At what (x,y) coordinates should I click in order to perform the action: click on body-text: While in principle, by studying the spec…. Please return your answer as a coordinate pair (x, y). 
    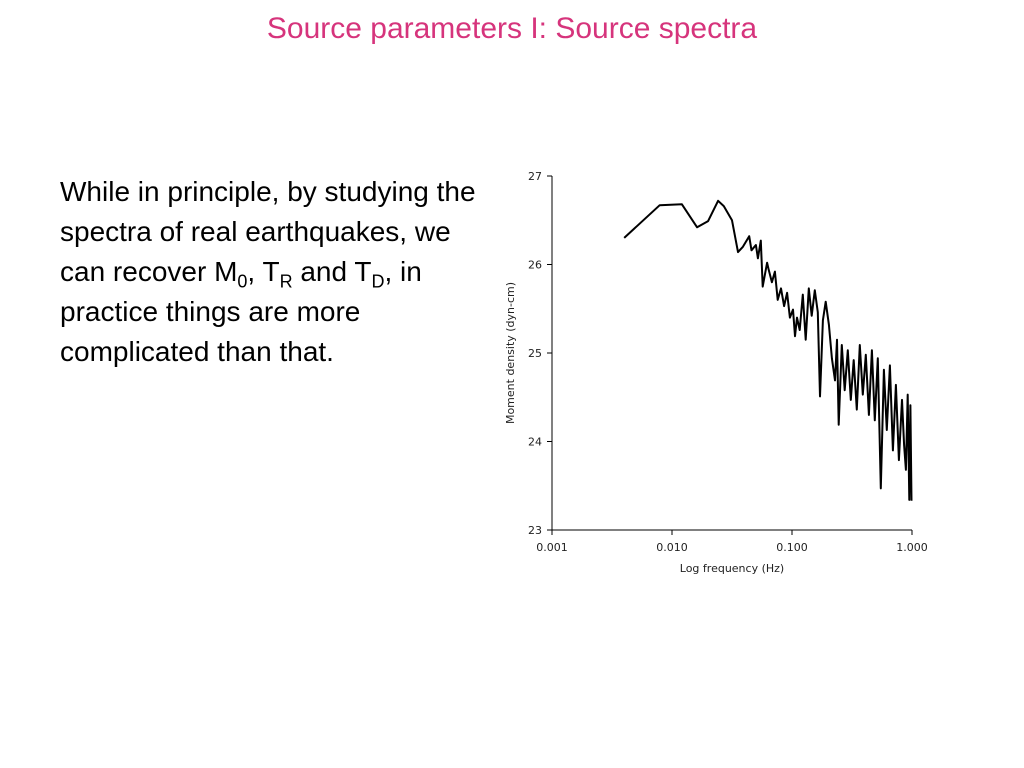
    Looking at the image, I should click on (270, 272).